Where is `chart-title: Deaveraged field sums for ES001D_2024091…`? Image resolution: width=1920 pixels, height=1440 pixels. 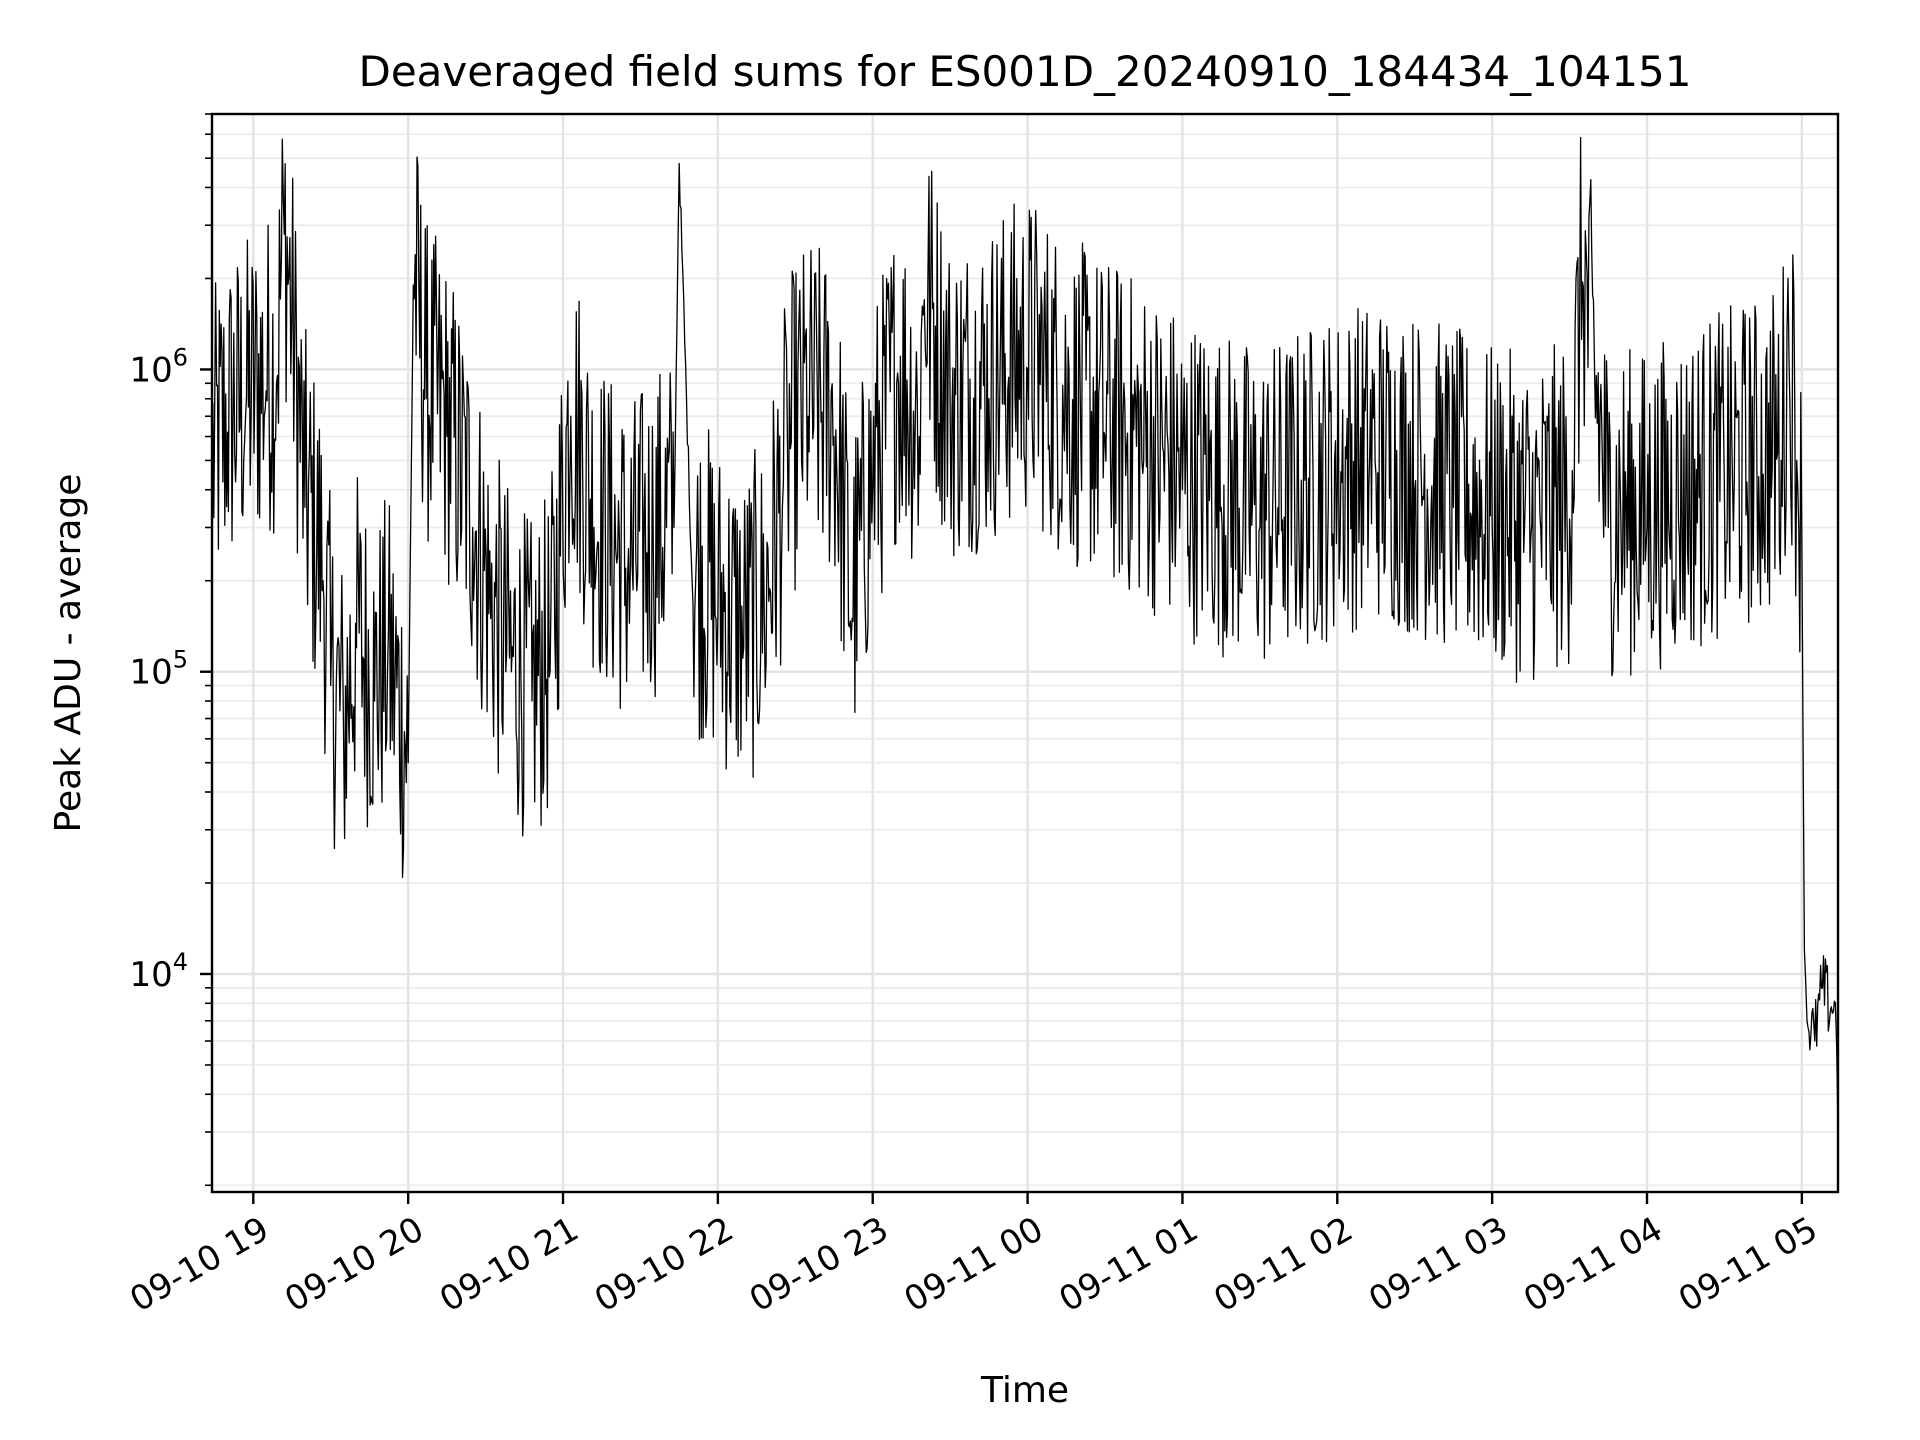
chart-title: Deaveraged field sums for ES001D_2024091… is located at coordinates (1025, 71).